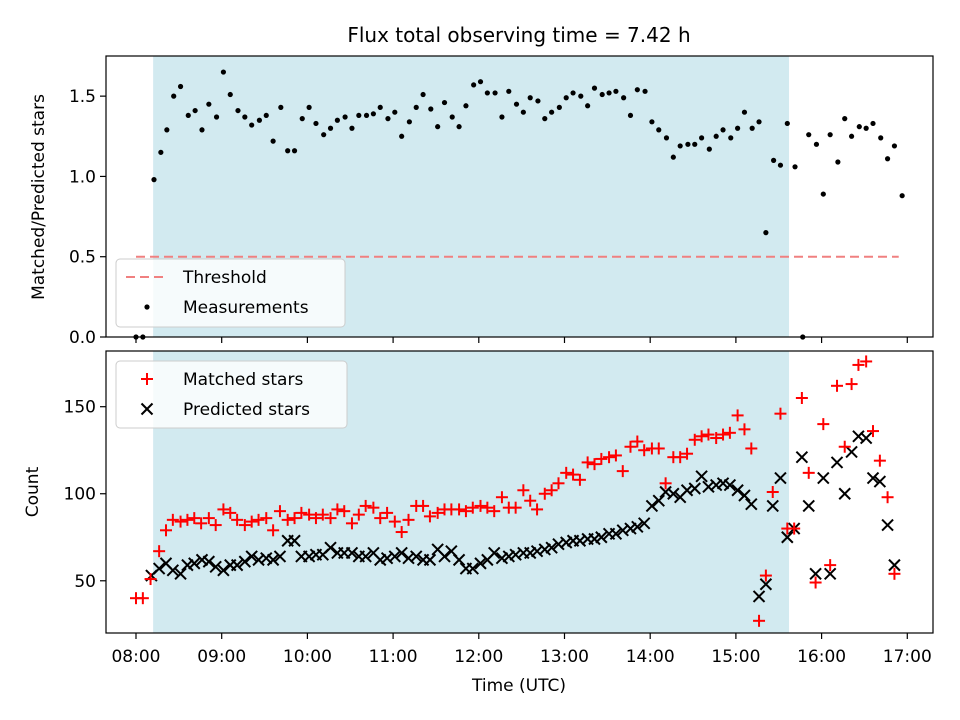 This screenshot has height=720, width=960. I want to click on bottom-y-tick-label: 150, so click(80, 408).